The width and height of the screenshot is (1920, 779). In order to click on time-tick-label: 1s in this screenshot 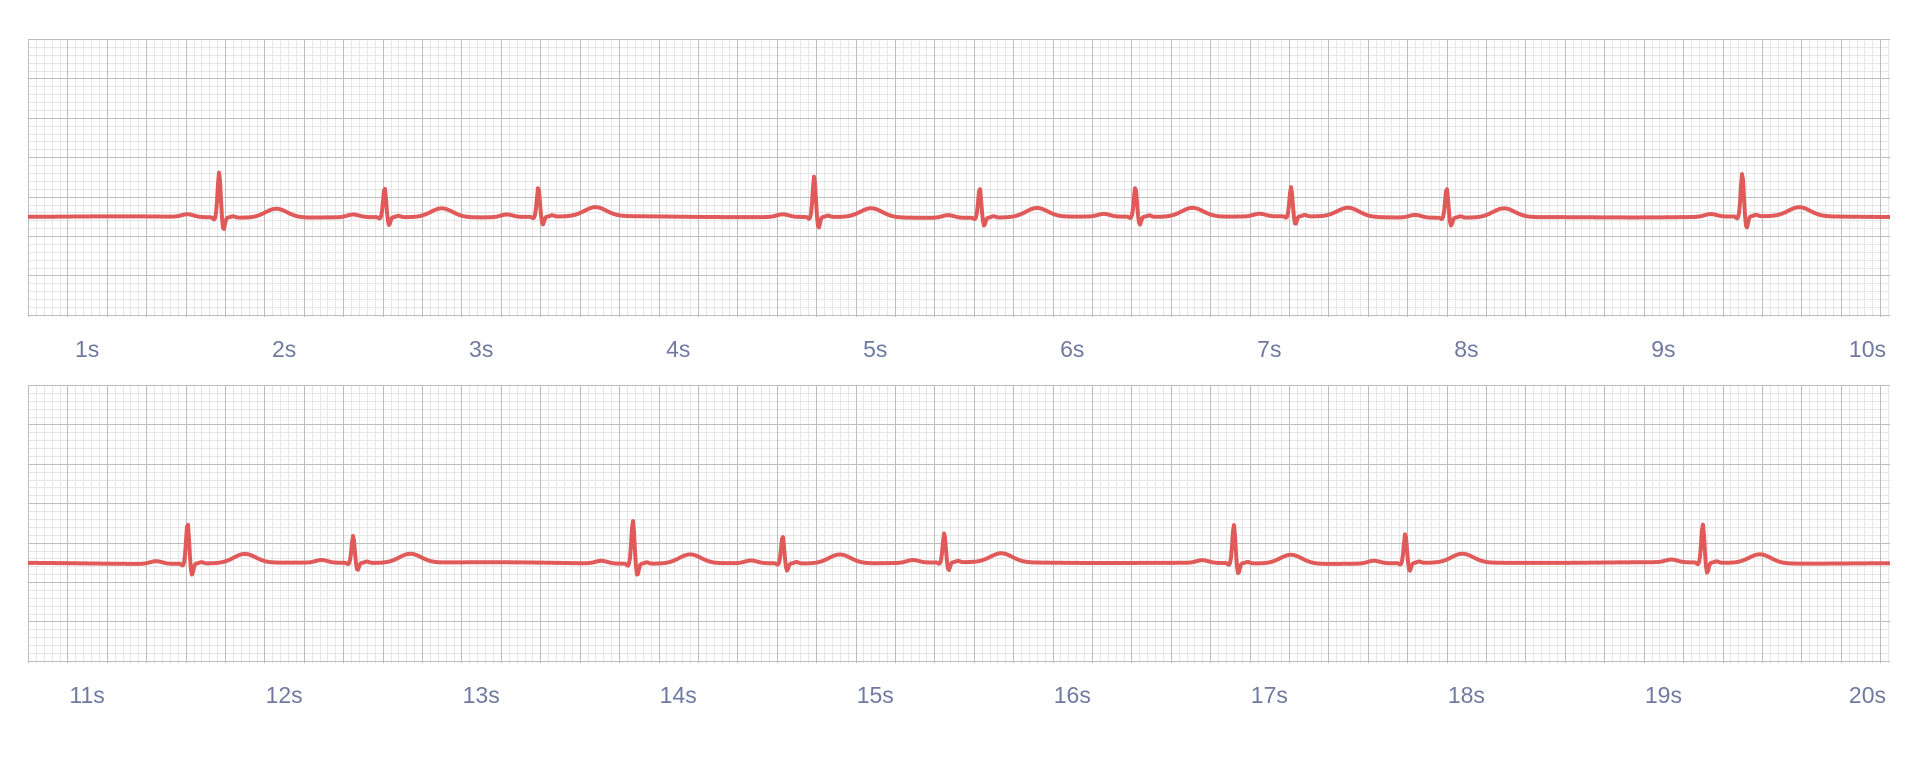, I will do `click(87, 349)`.